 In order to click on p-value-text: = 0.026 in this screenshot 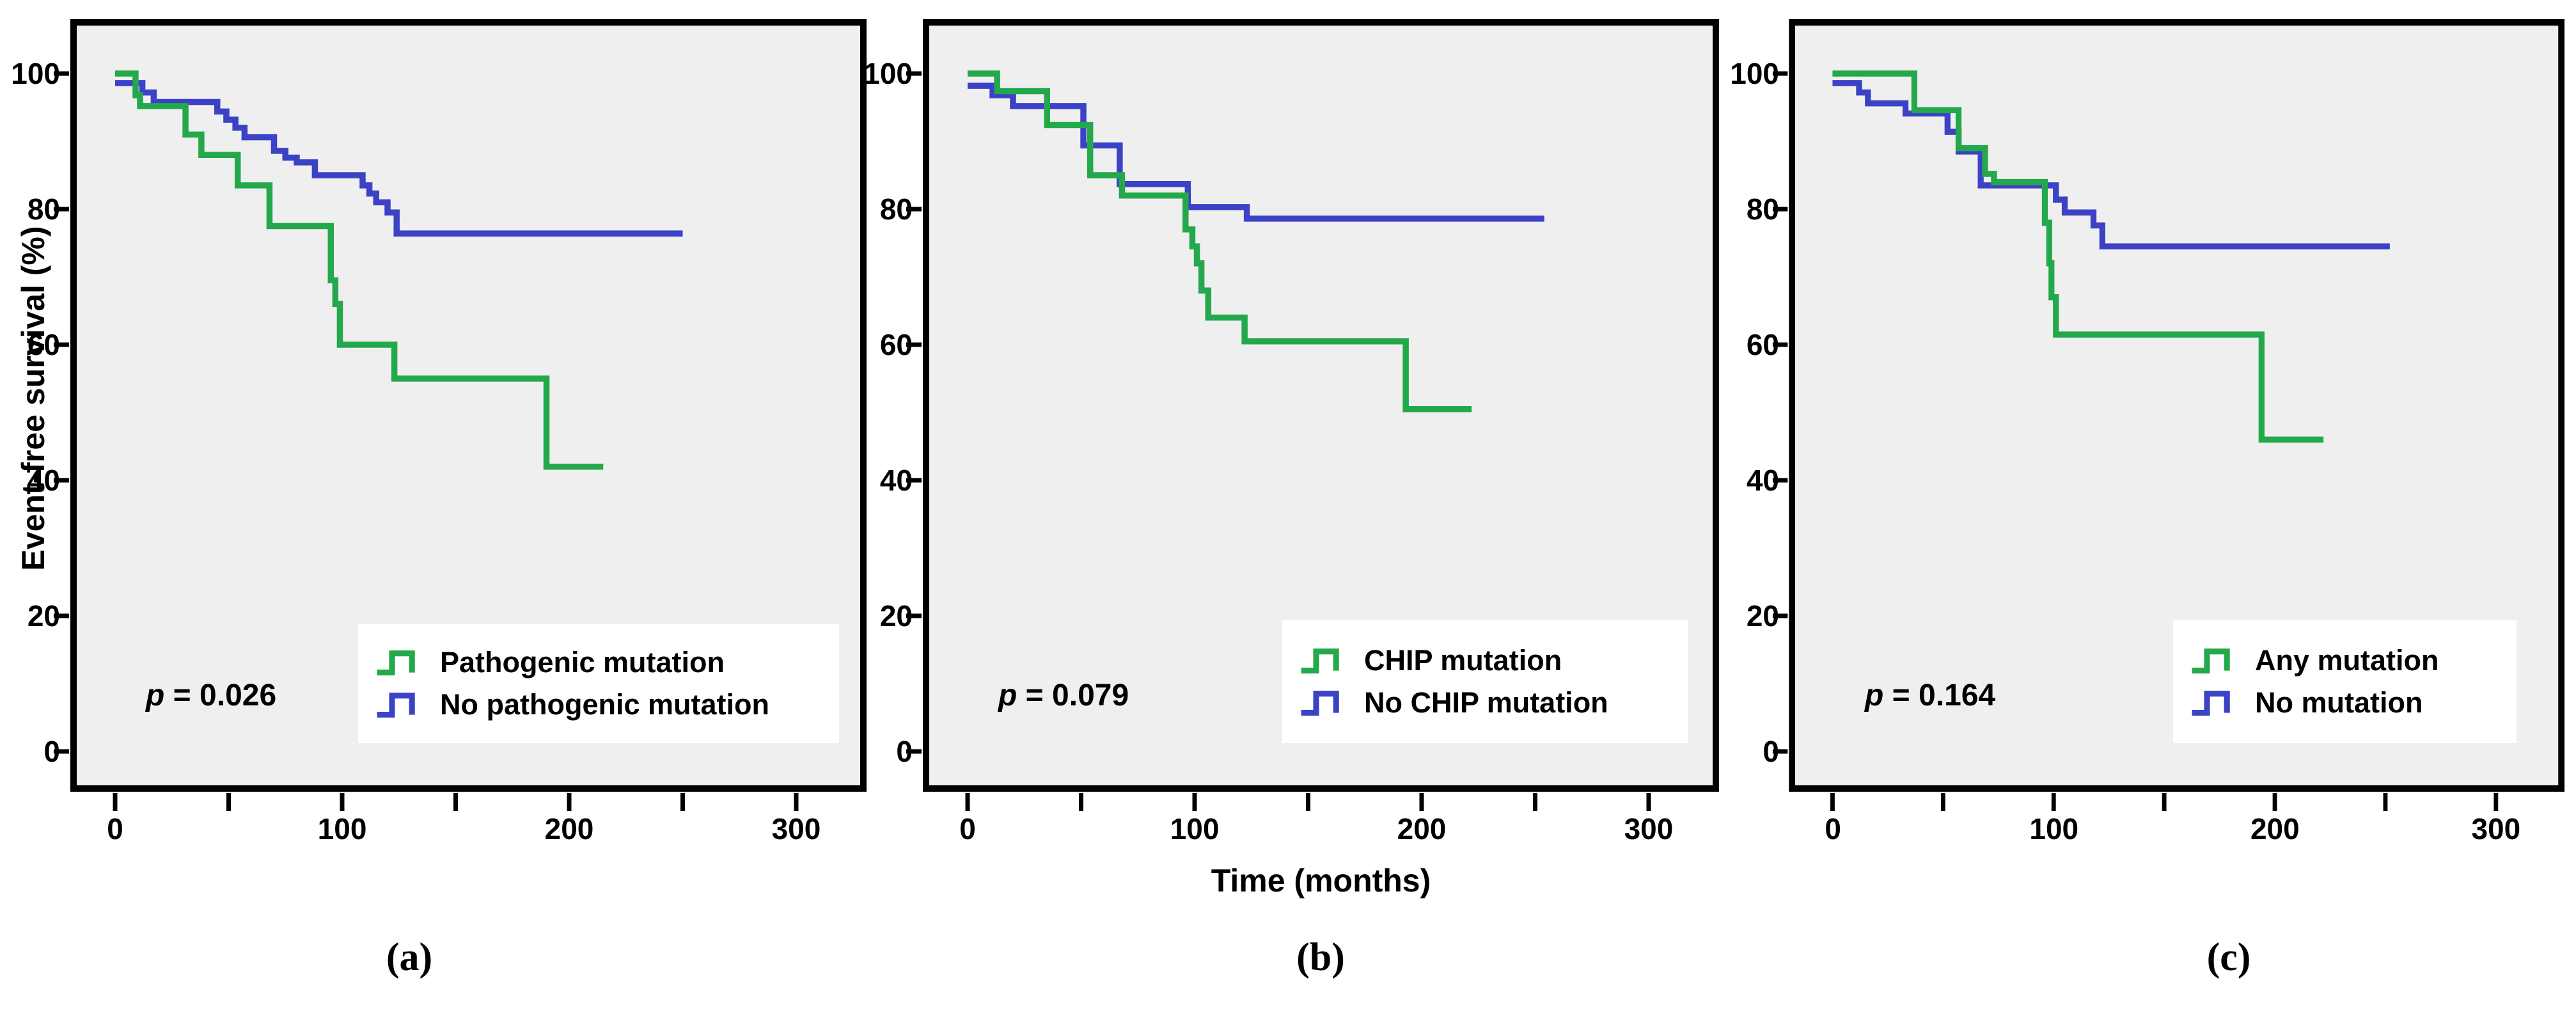, I will do `click(220, 695)`.